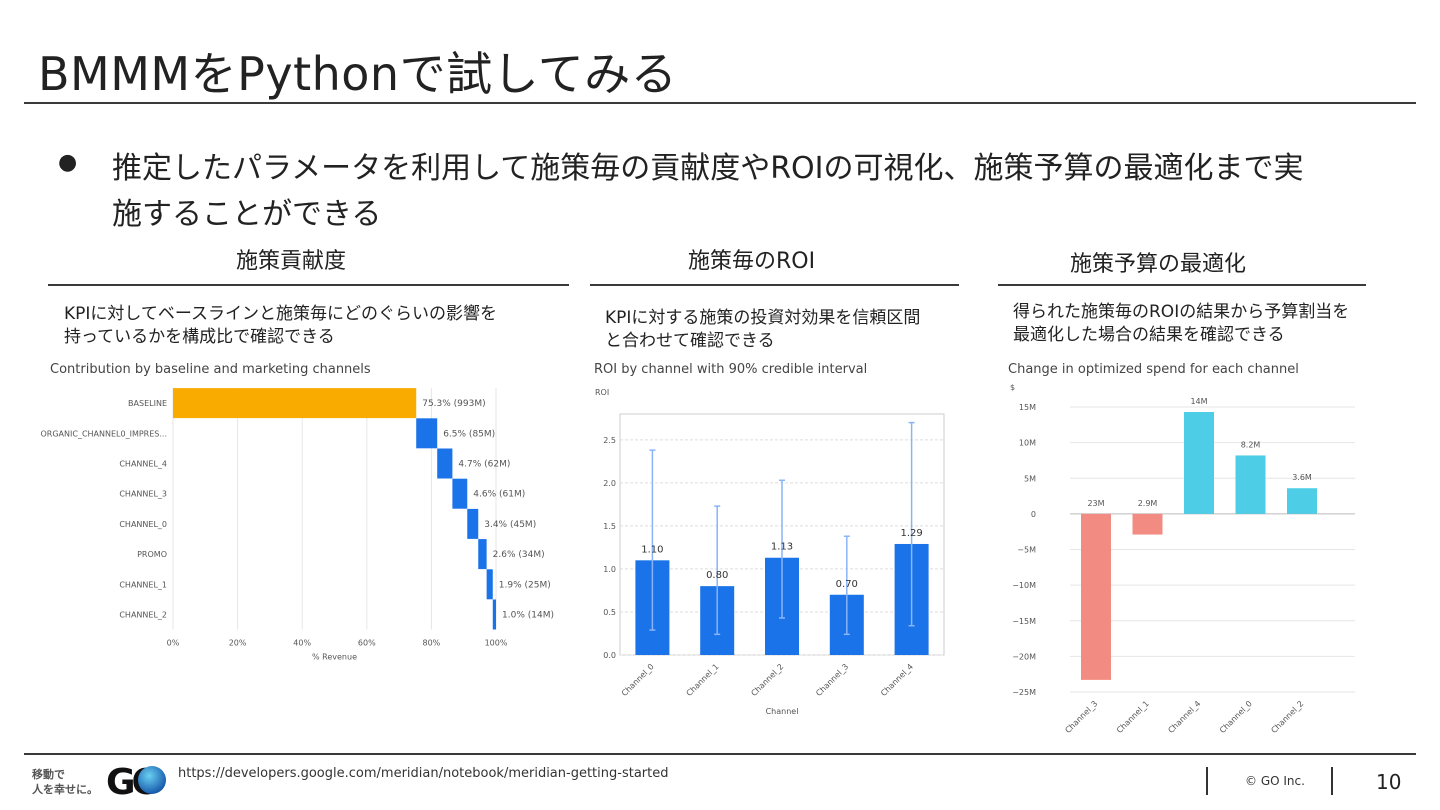  What do you see at coordinates (65, 789) in the screenshot?
I see `logo-tagline: 人を幸せに。` at bounding box center [65, 789].